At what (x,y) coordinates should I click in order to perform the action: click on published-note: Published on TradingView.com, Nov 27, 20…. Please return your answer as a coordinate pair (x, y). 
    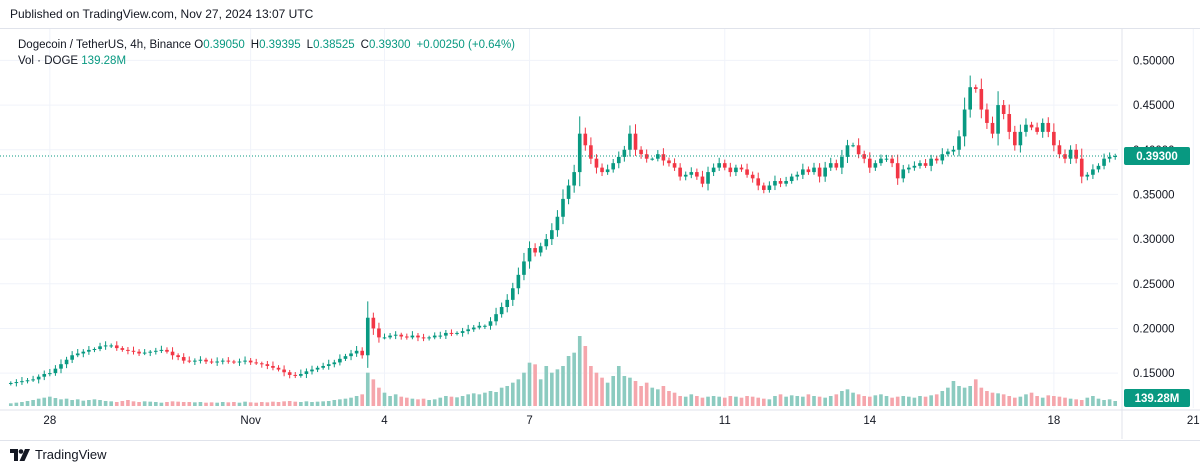
    Looking at the image, I should click on (162, 14).